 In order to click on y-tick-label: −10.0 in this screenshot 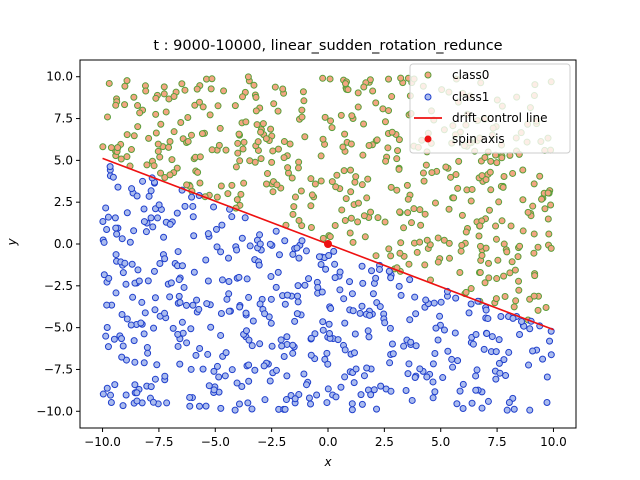, I will do `click(54, 411)`.